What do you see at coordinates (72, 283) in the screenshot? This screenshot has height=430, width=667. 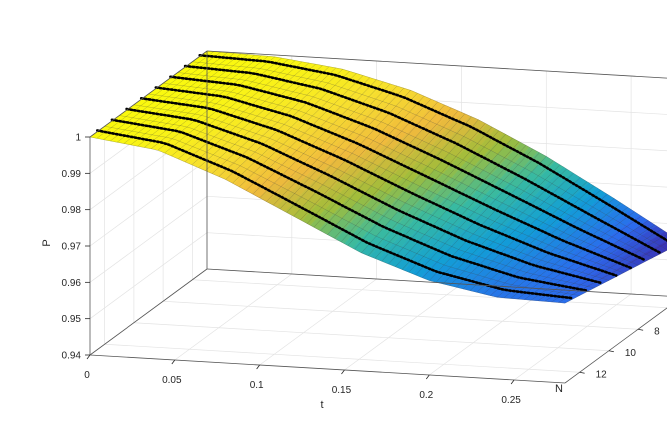 I see `z-tick-label-2: 0.96` at bounding box center [72, 283].